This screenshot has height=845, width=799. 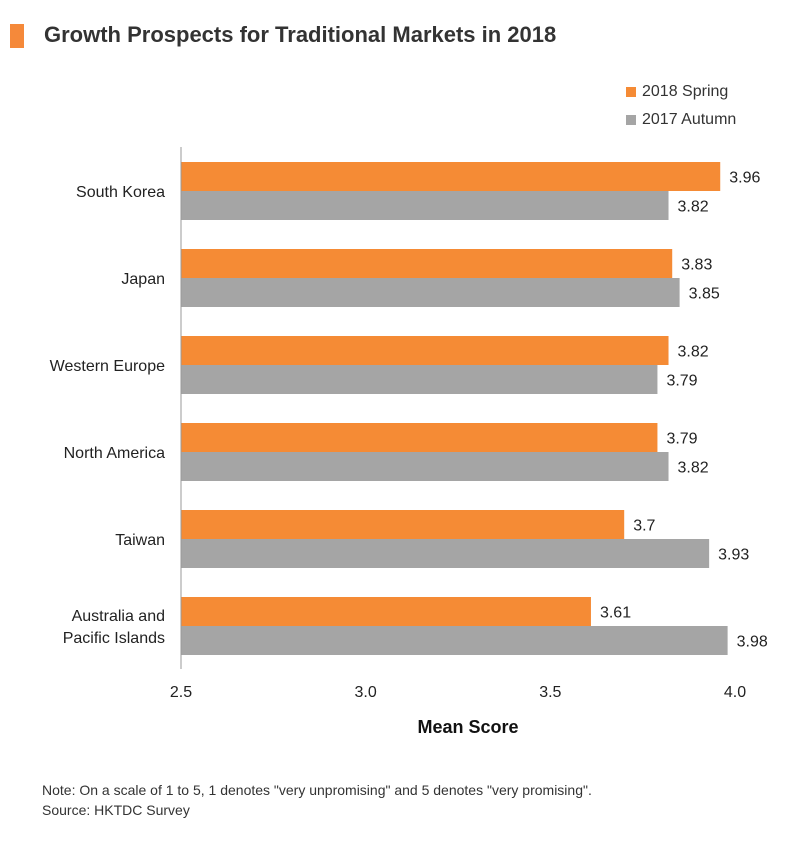 What do you see at coordinates (550, 692) in the screenshot?
I see `x-tick-label: 3.5` at bounding box center [550, 692].